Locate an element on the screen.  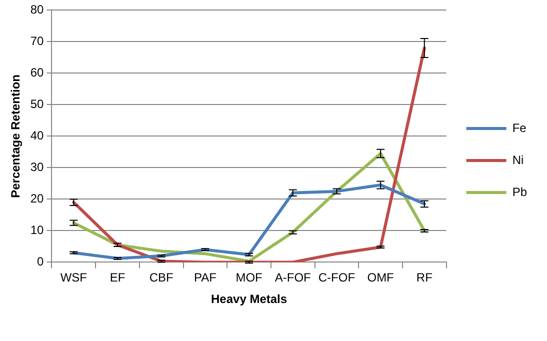
y-tick-label: 10 is located at coordinates (37, 230).